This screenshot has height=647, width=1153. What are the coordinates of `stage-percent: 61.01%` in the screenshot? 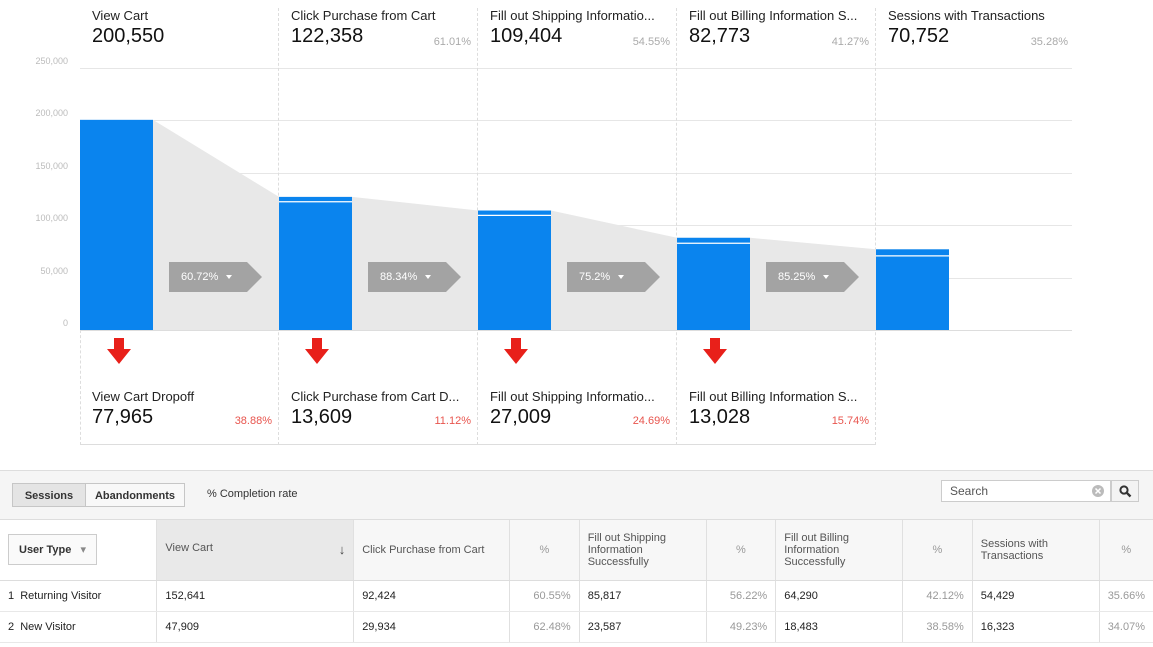 It's located at (452, 42).